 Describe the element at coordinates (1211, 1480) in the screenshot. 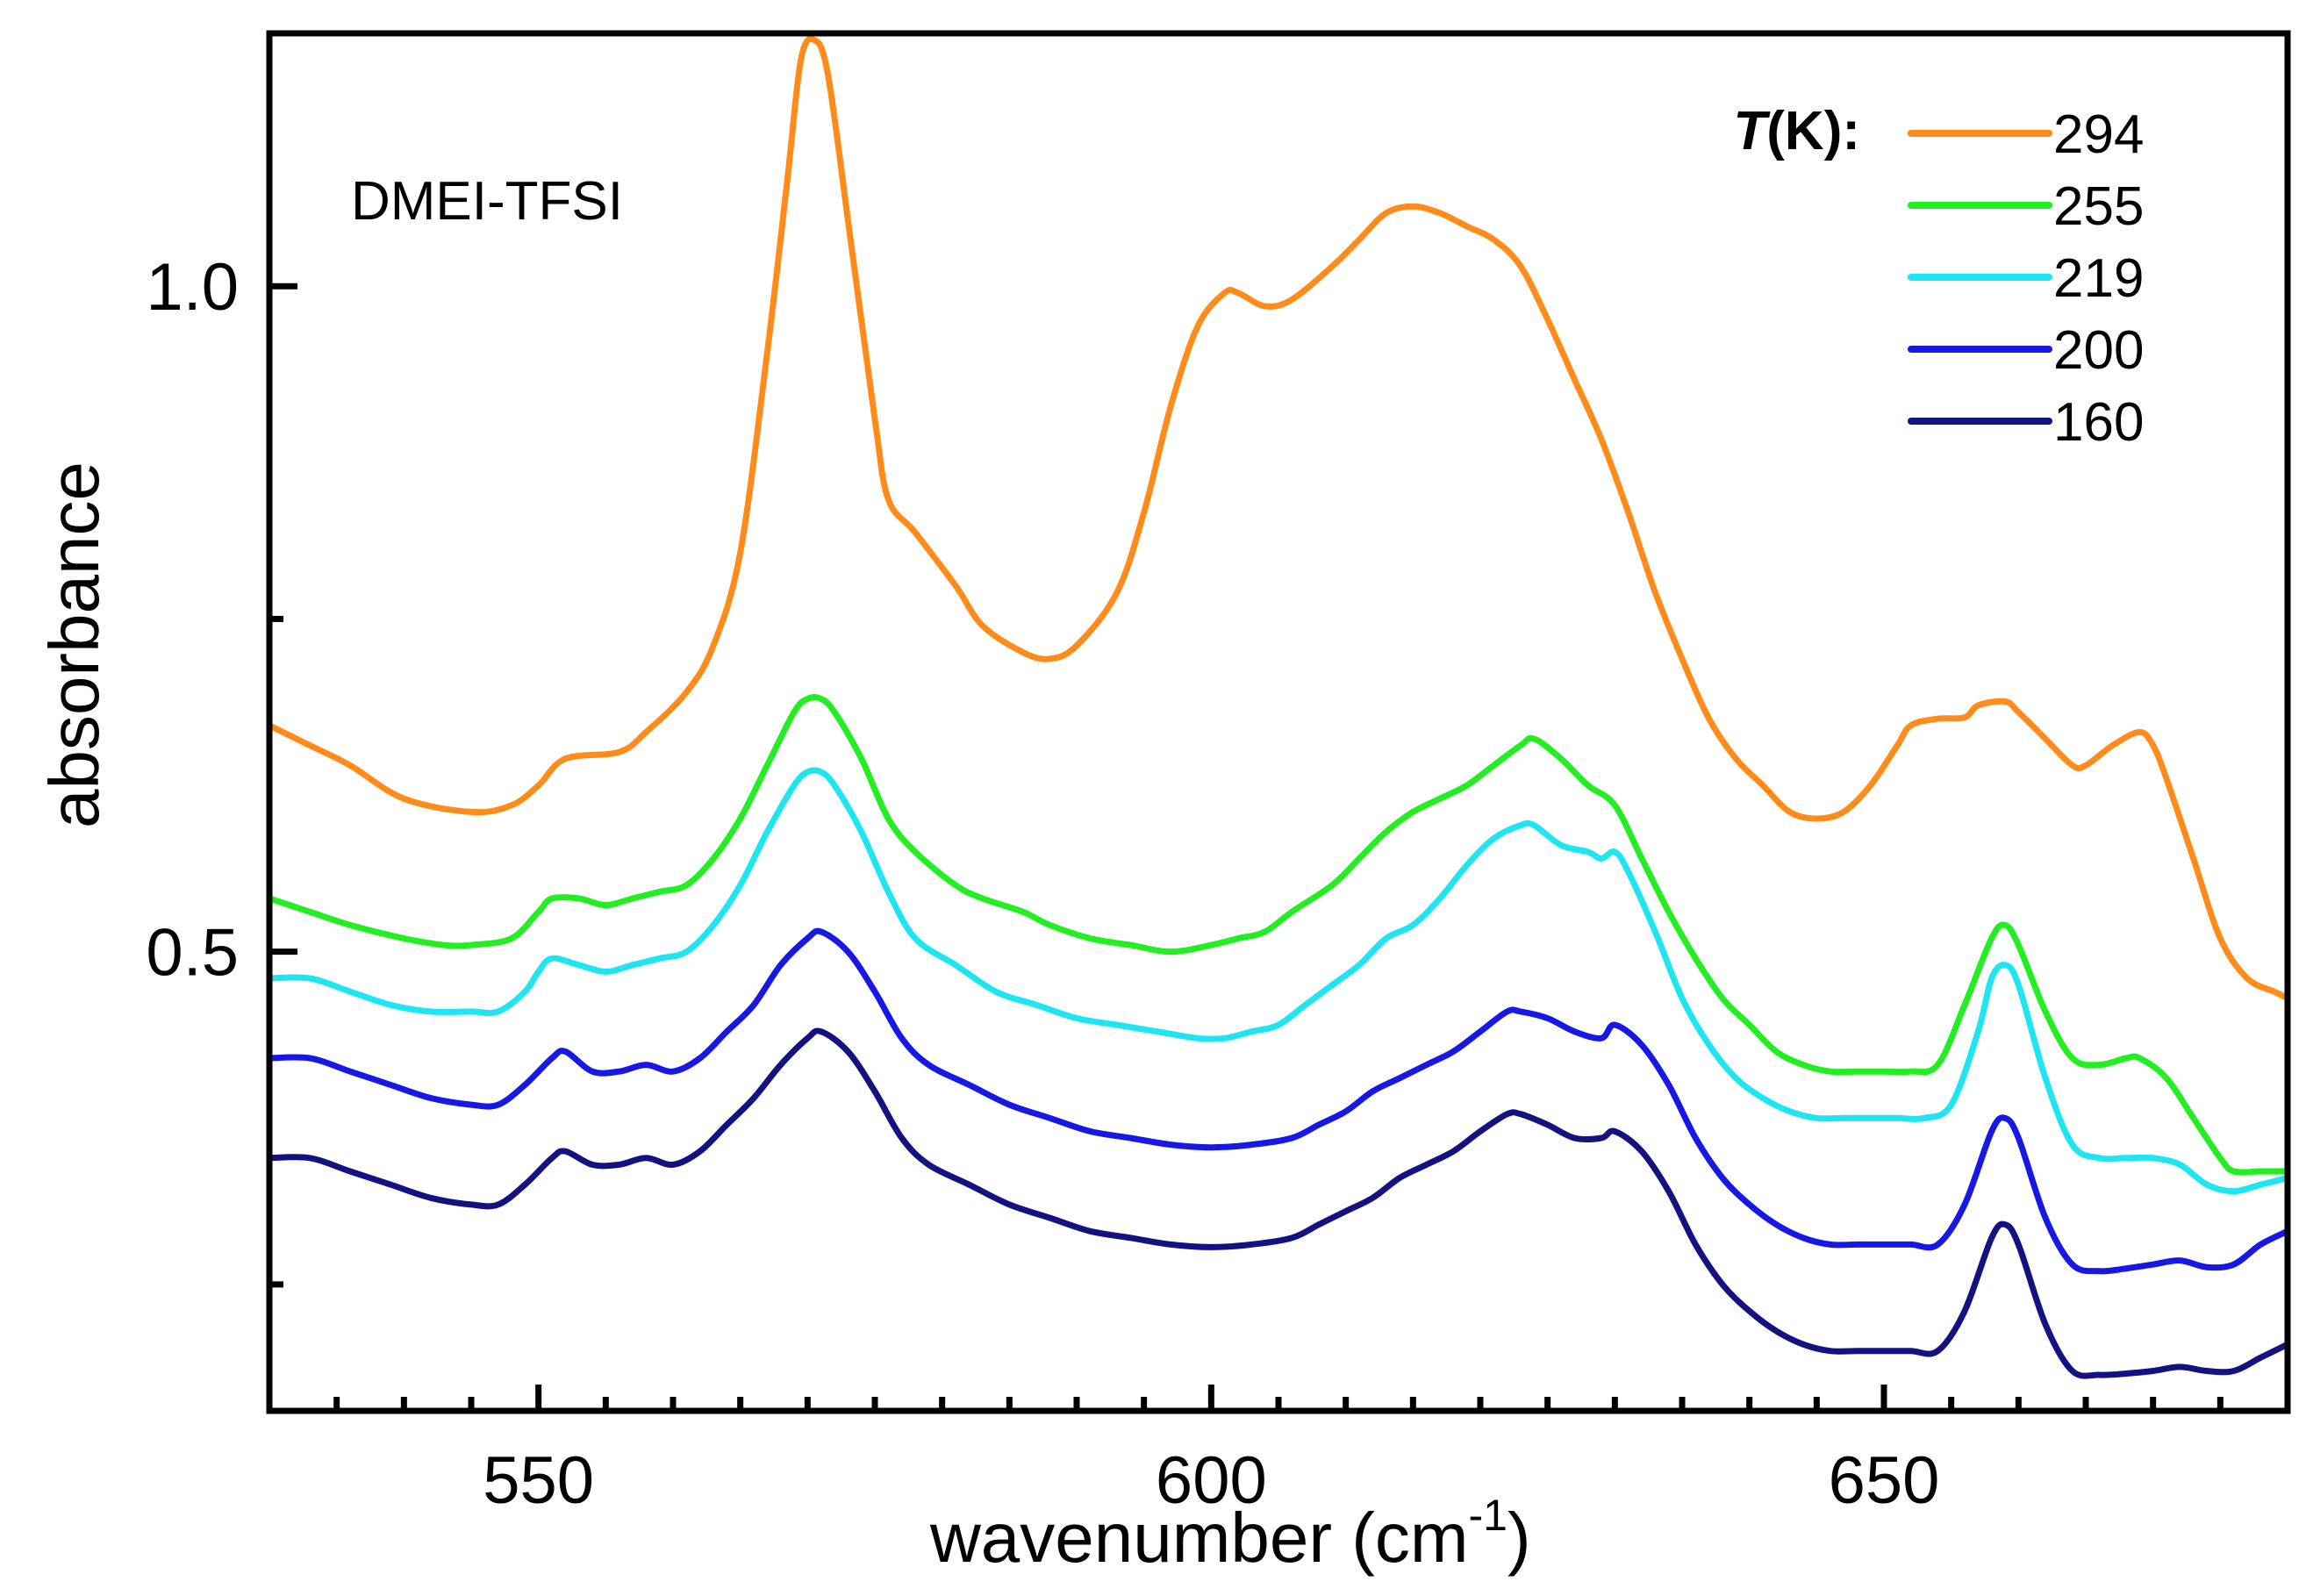

I see `x-tick-label-600: 600` at that location.